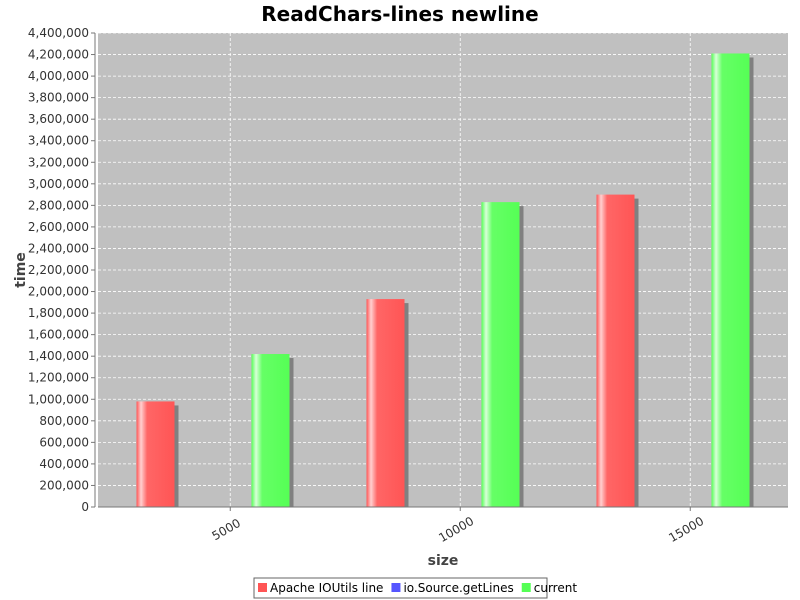 The width and height of the screenshot is (800, 600). I want to click on legend-label: current, so click(556, 588).